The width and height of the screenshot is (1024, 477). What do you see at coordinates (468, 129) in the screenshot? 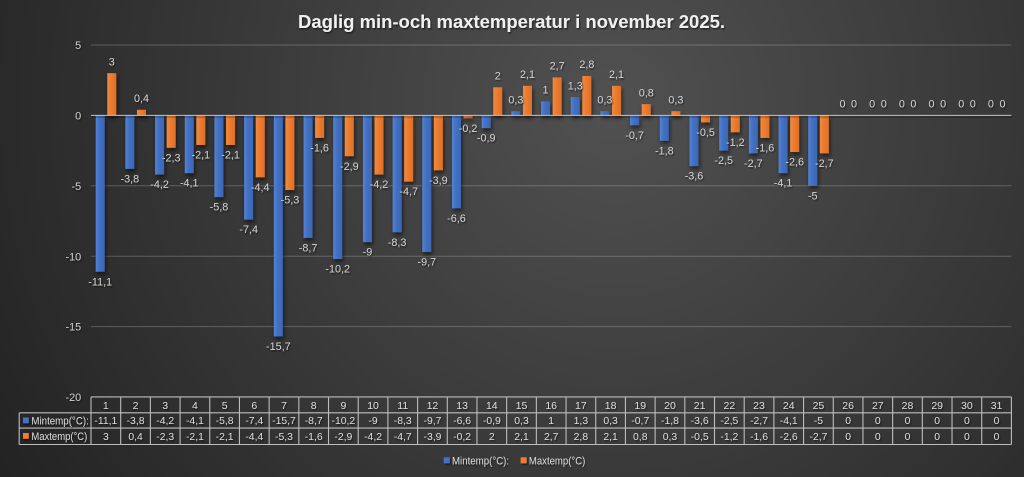
I see `svg-text: -0,2` at bounding box center [468, 129].